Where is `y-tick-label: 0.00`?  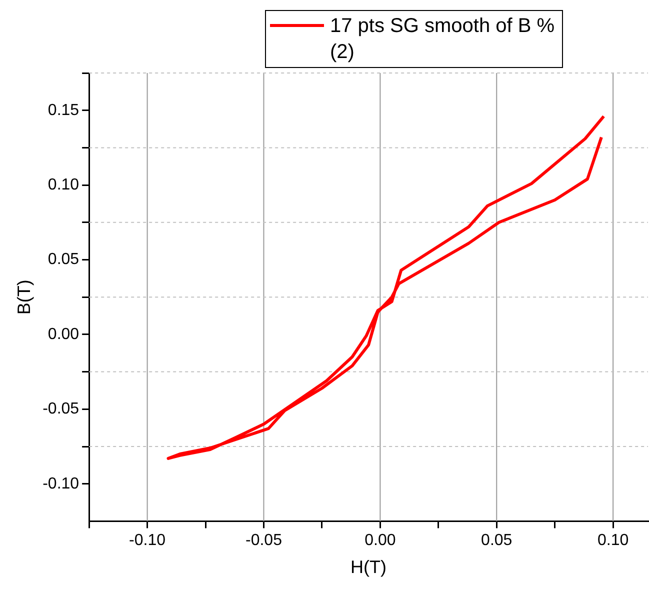
y-tick-label: 0.00 is located at coordinates (64, 334).